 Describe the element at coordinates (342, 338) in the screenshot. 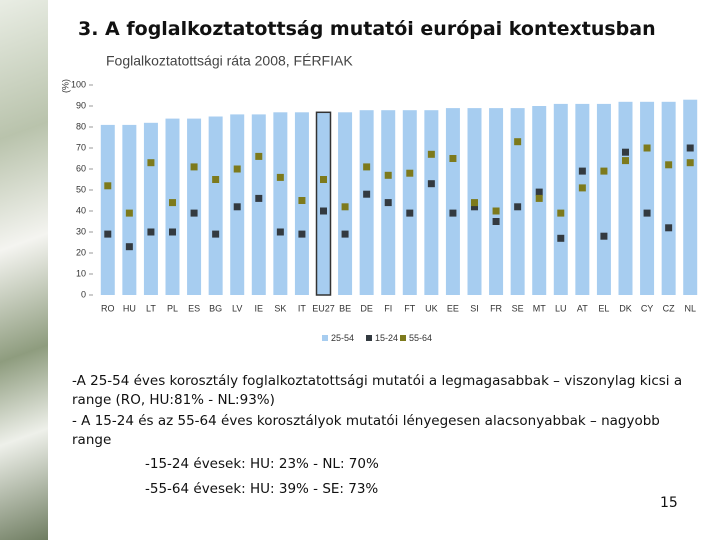

I see `legend-label: 25-54` at that location.